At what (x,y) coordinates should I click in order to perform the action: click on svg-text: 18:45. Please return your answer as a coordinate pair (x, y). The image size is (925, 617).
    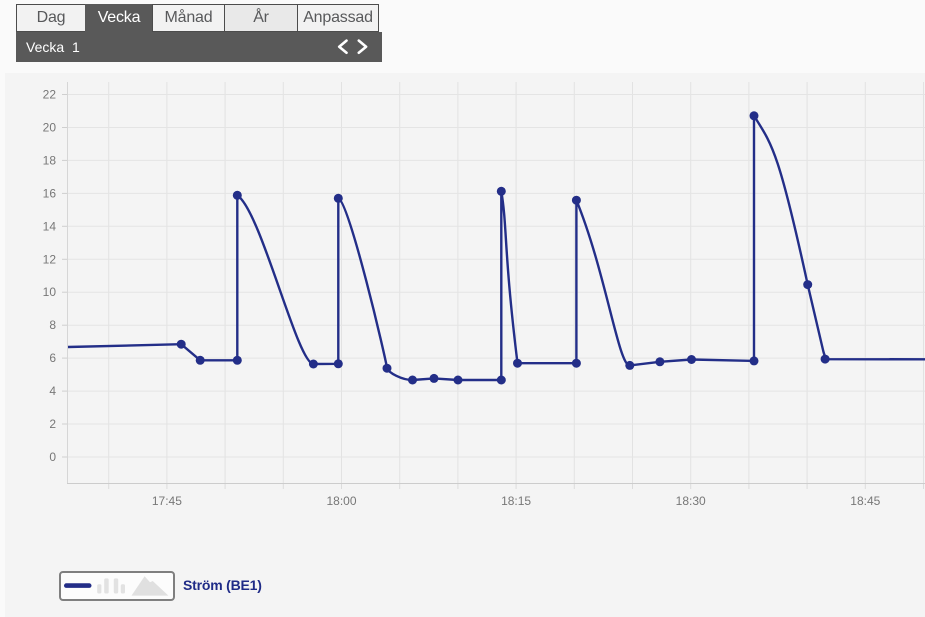
    Looking at the image, I should click on (865, 501).